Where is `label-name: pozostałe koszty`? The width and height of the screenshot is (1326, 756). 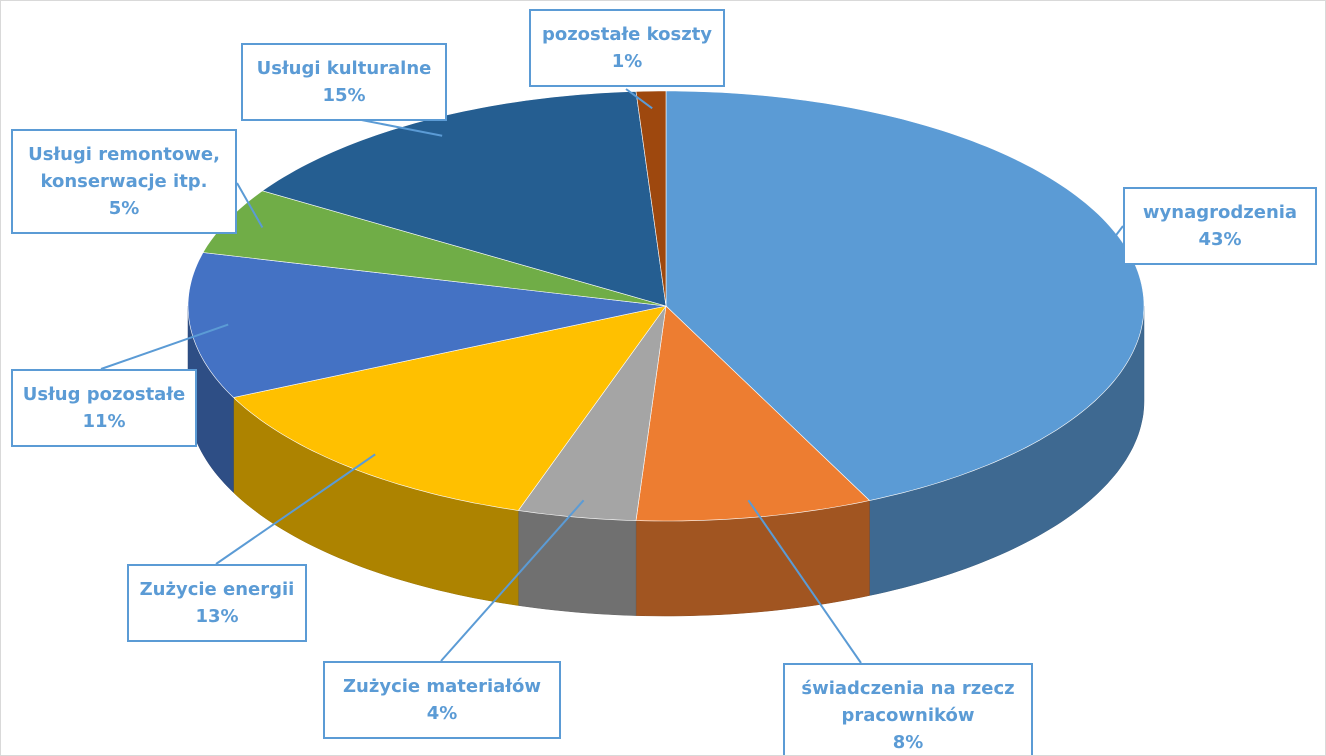
label-name: pozostałe koszty is located at coordinates (627, 34).